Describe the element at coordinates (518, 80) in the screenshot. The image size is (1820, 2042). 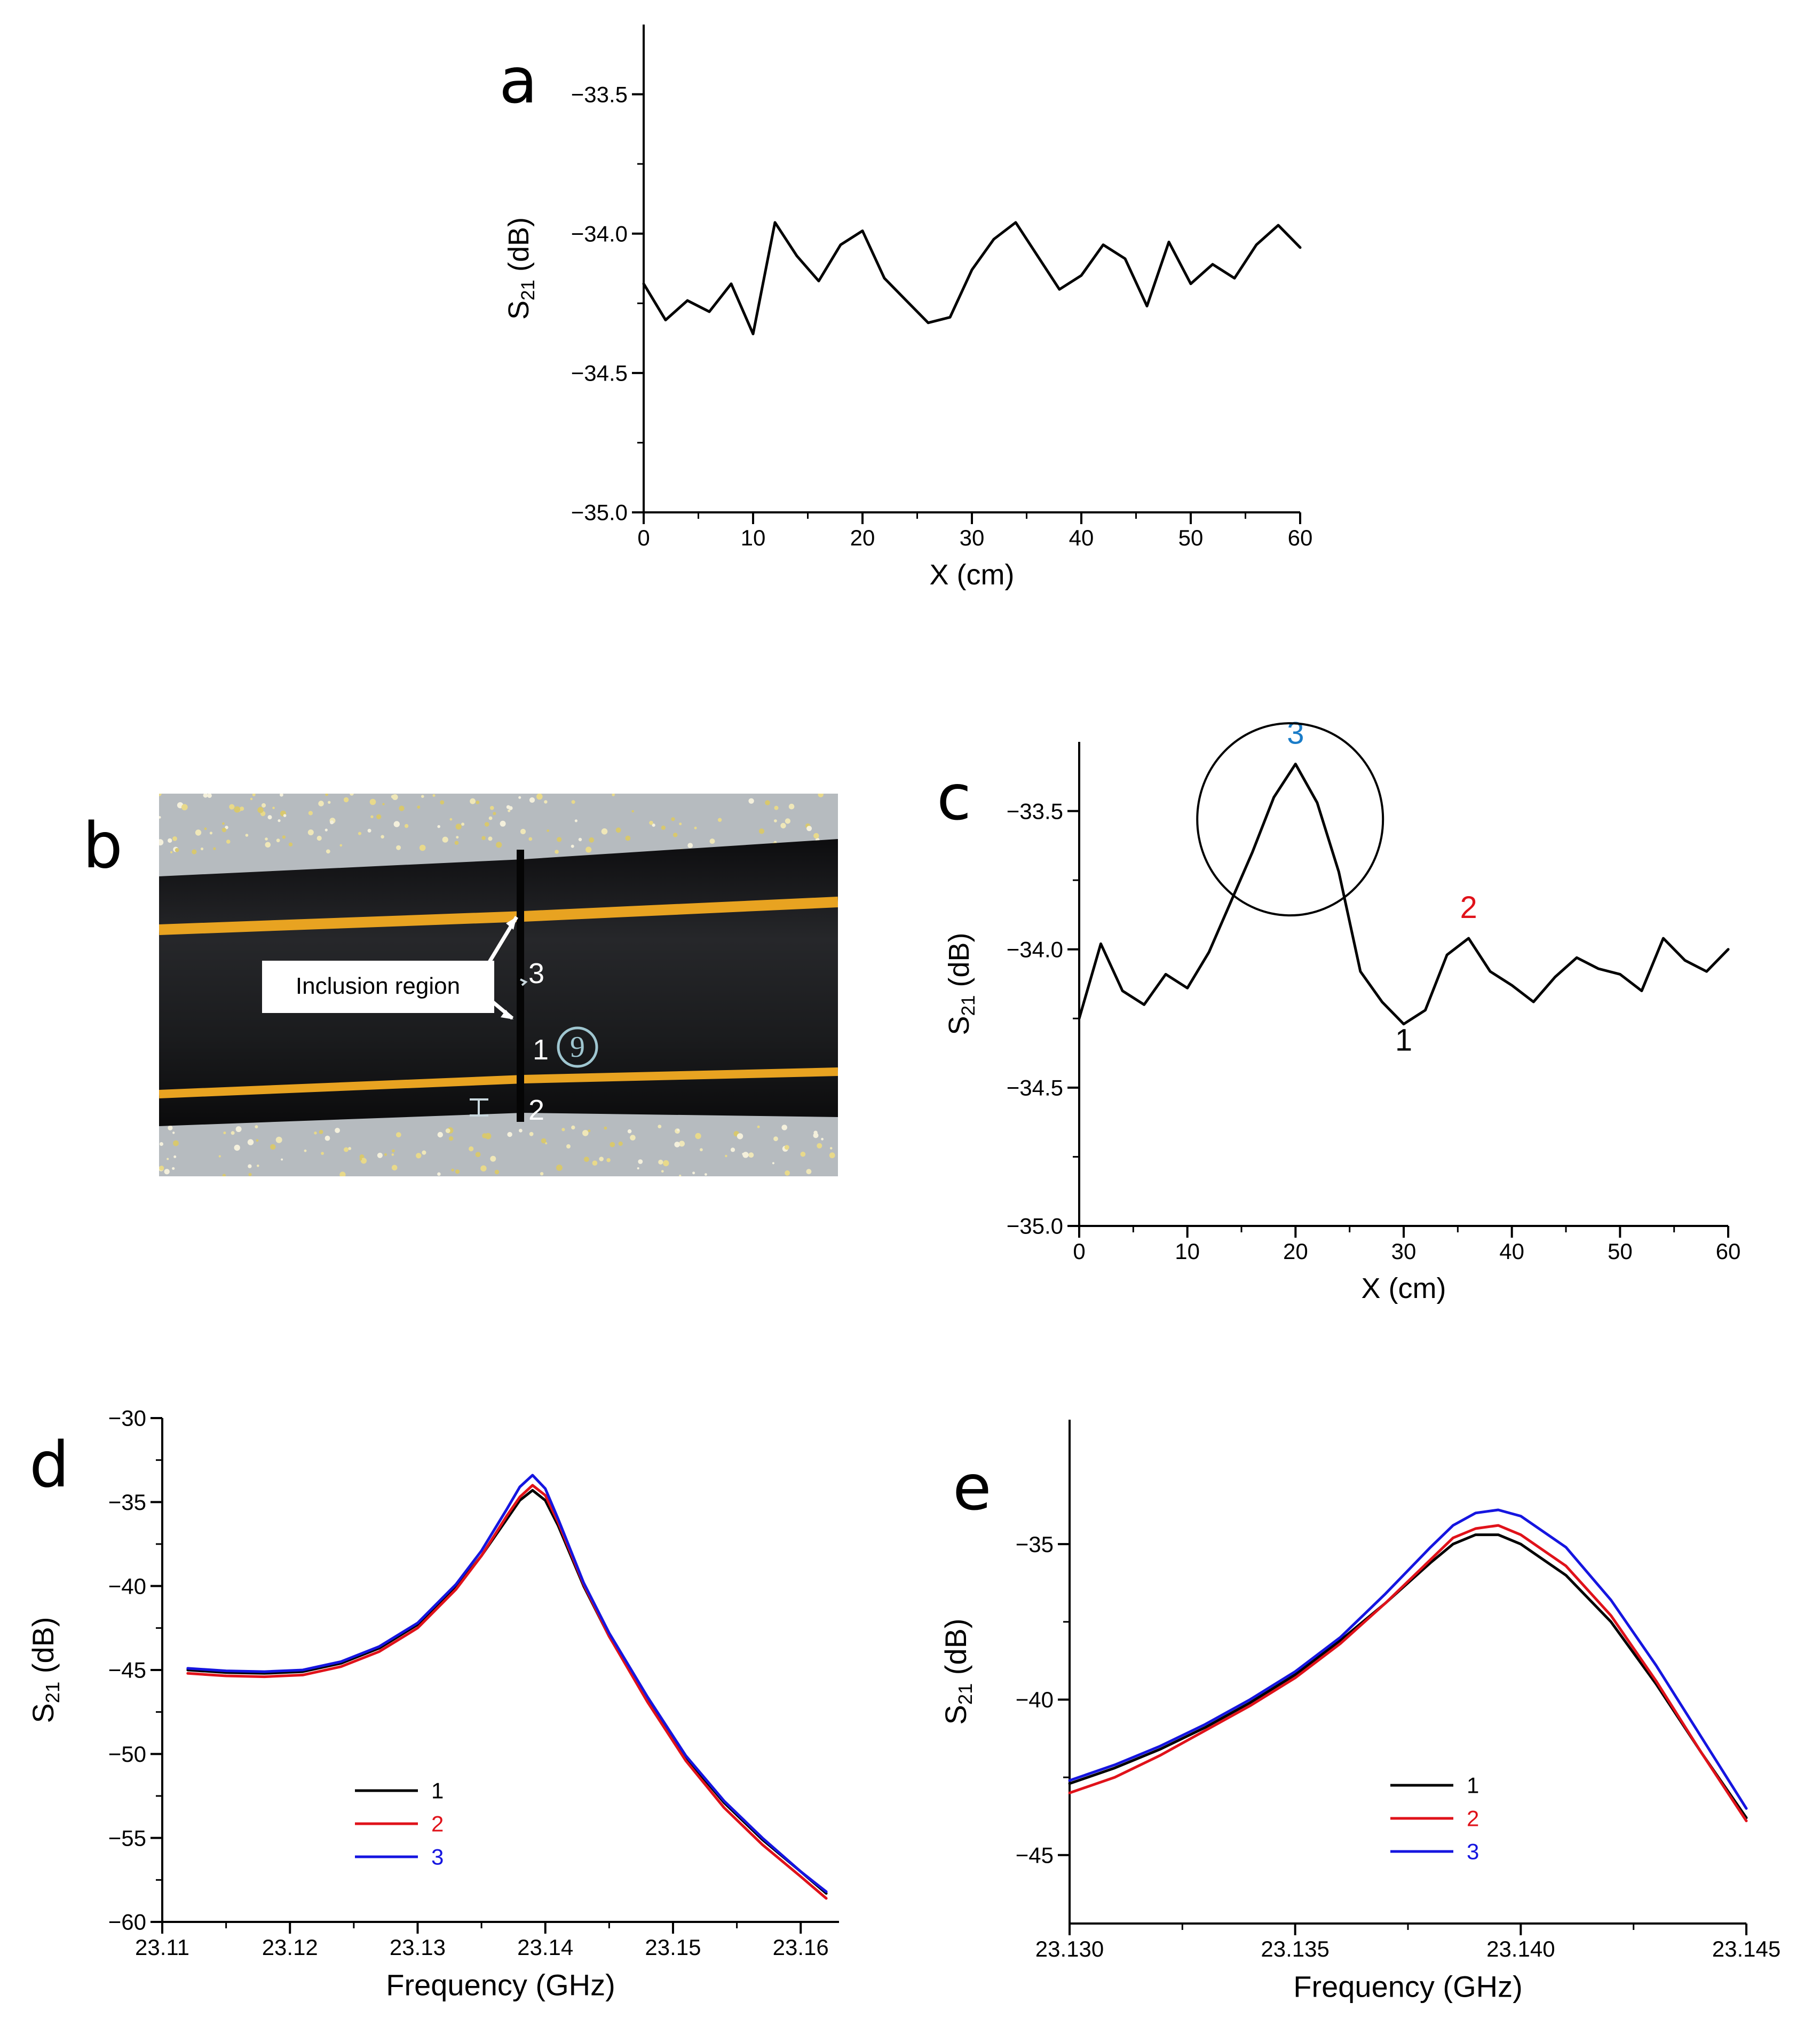
I see `panel-letter-a: a` at that location.